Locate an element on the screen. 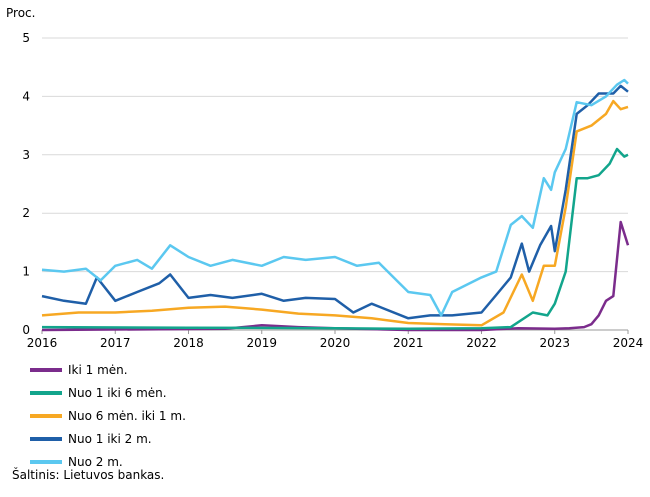  legend-item: Nuo 2 m. is located at coordinates (108, 461).